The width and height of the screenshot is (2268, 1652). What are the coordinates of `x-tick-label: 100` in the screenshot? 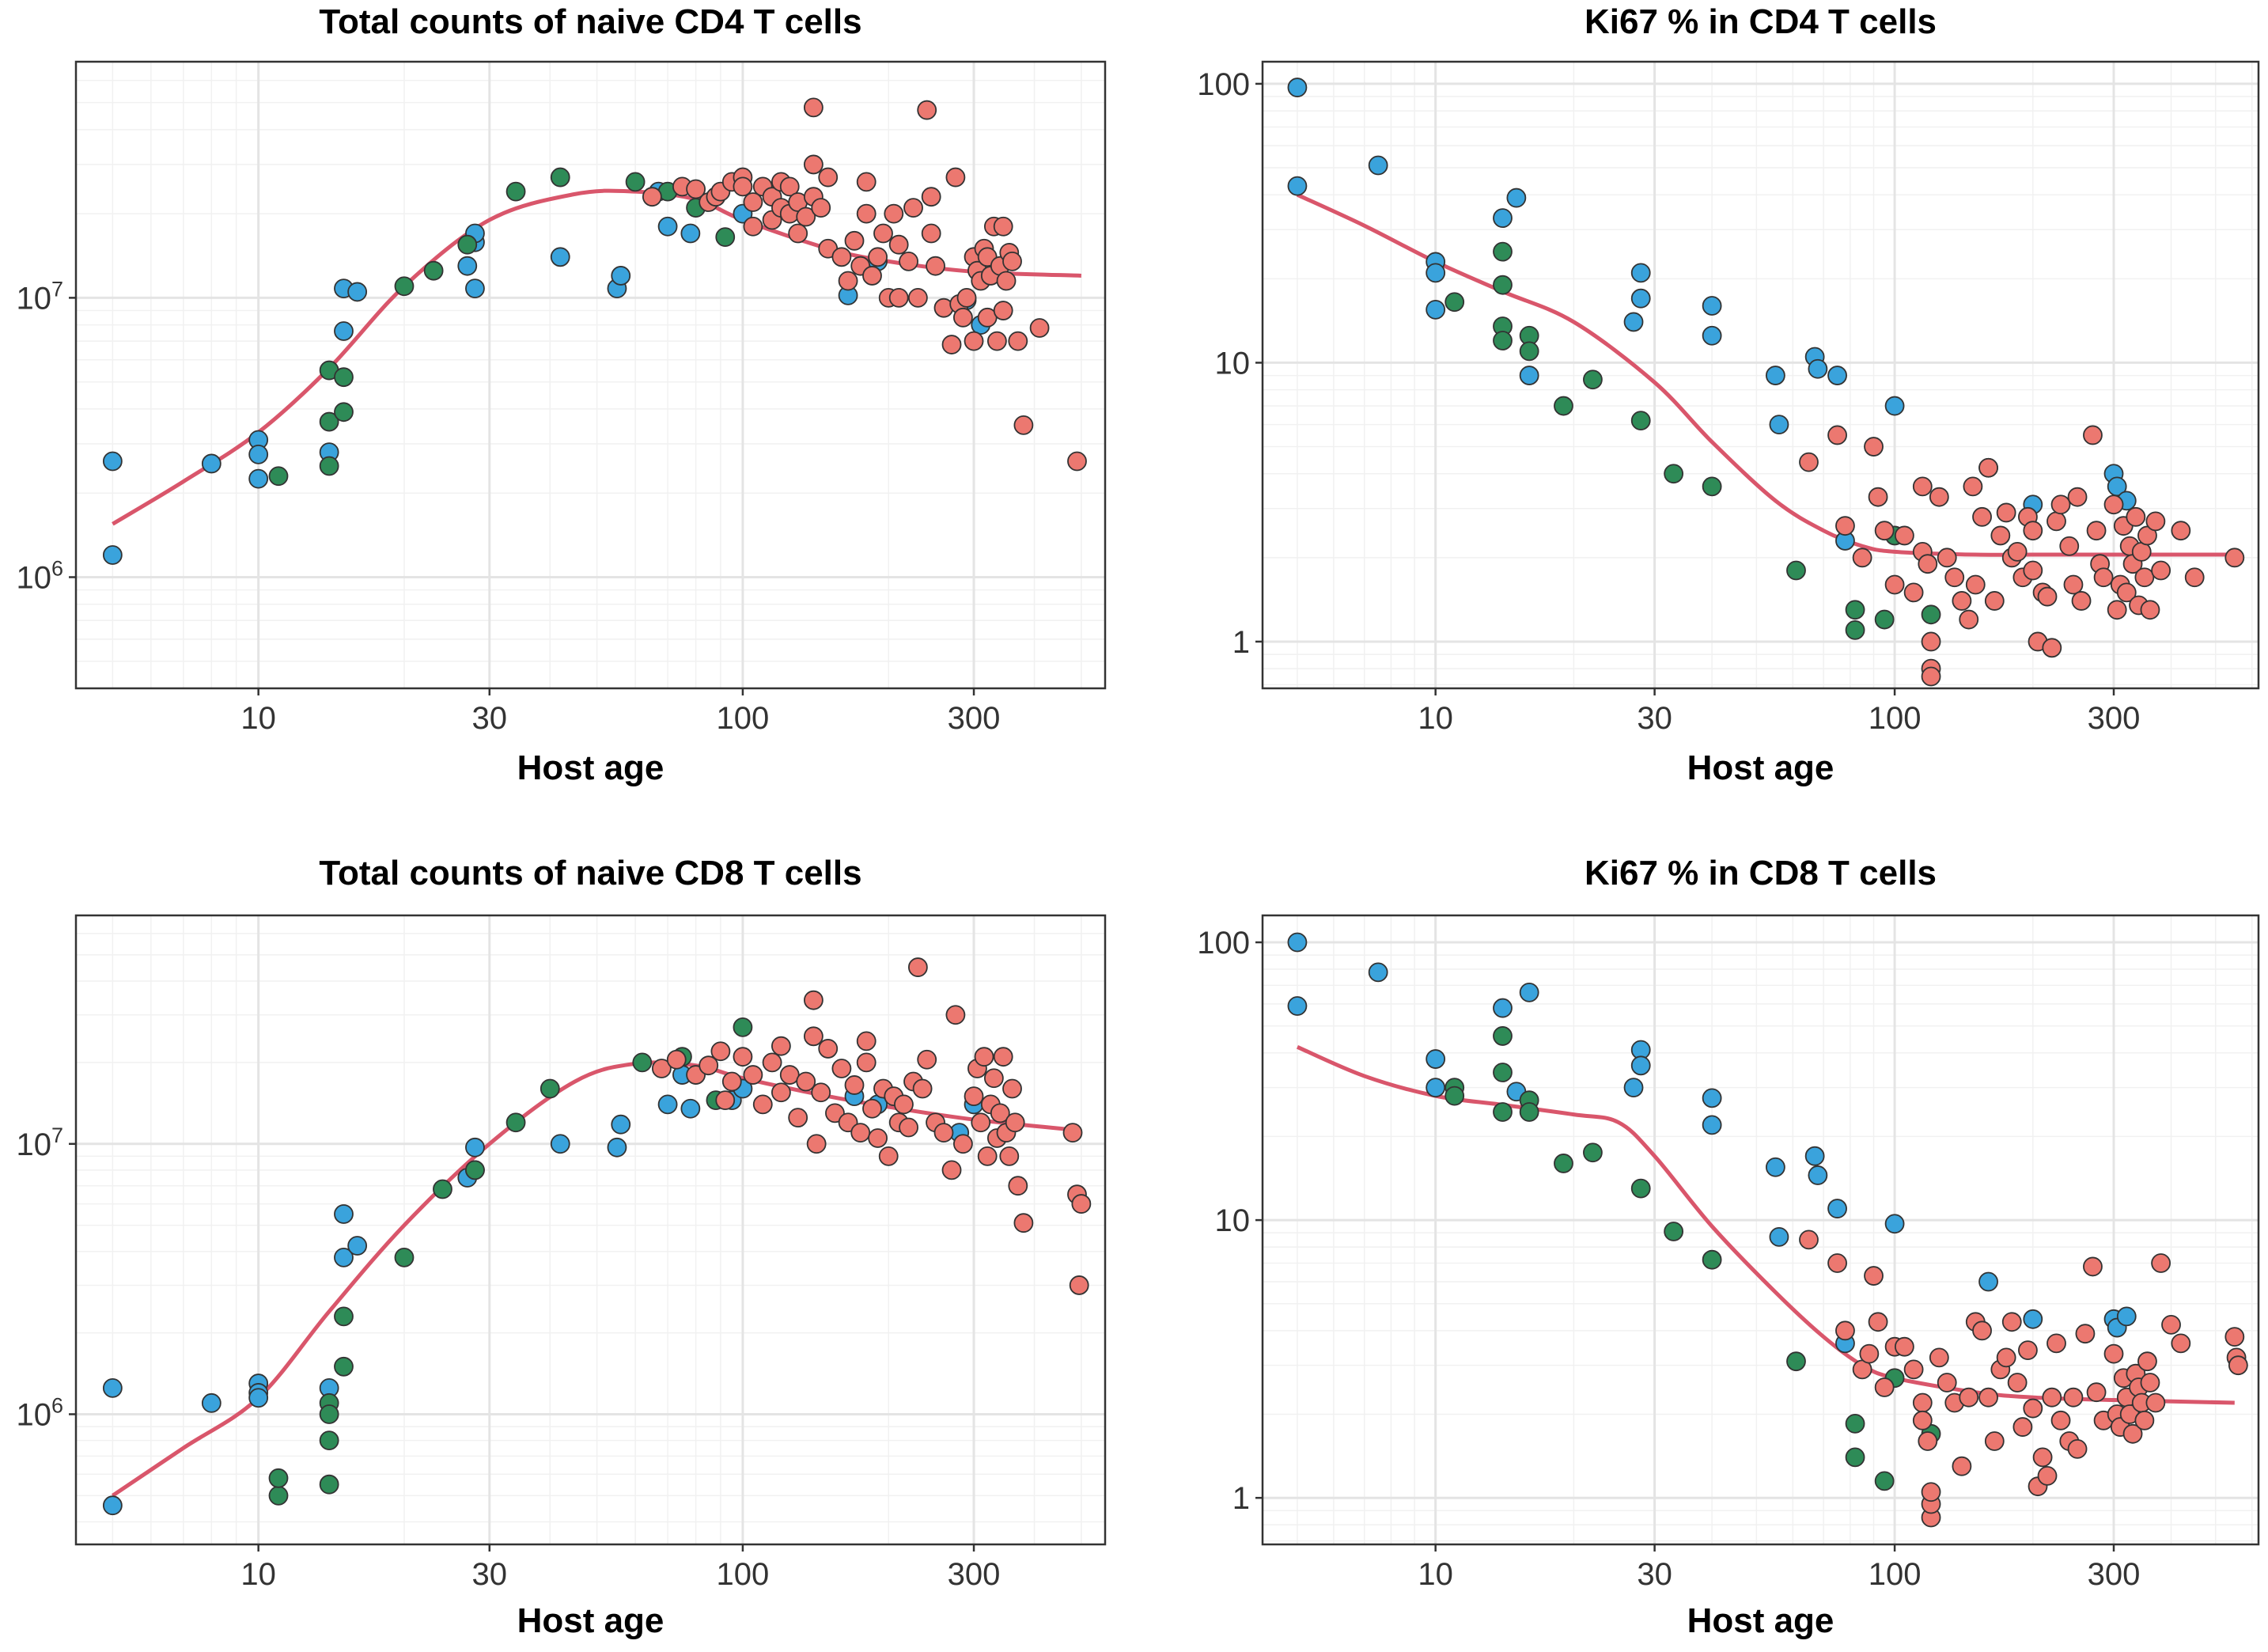 It's located at (743, 718).